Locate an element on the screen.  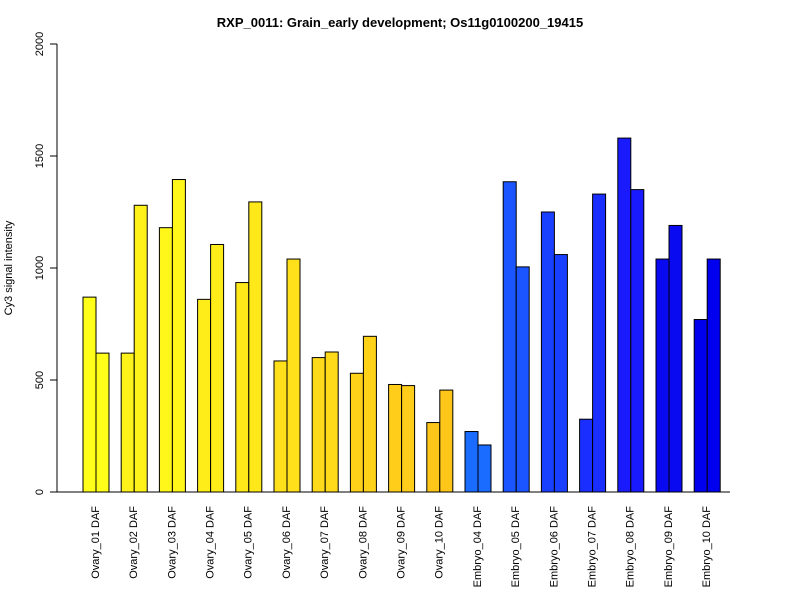
x-tick-label: Embryo_10 DAF is located at coordinates (707, 547).